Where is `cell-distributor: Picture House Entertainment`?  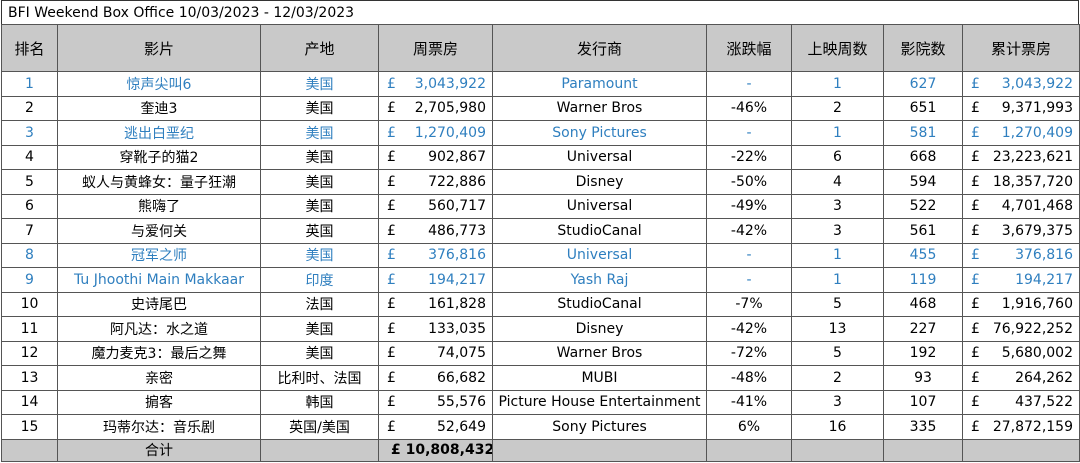 cell-distributor: Picture House Entertainment is located at coordinates (599, 402).